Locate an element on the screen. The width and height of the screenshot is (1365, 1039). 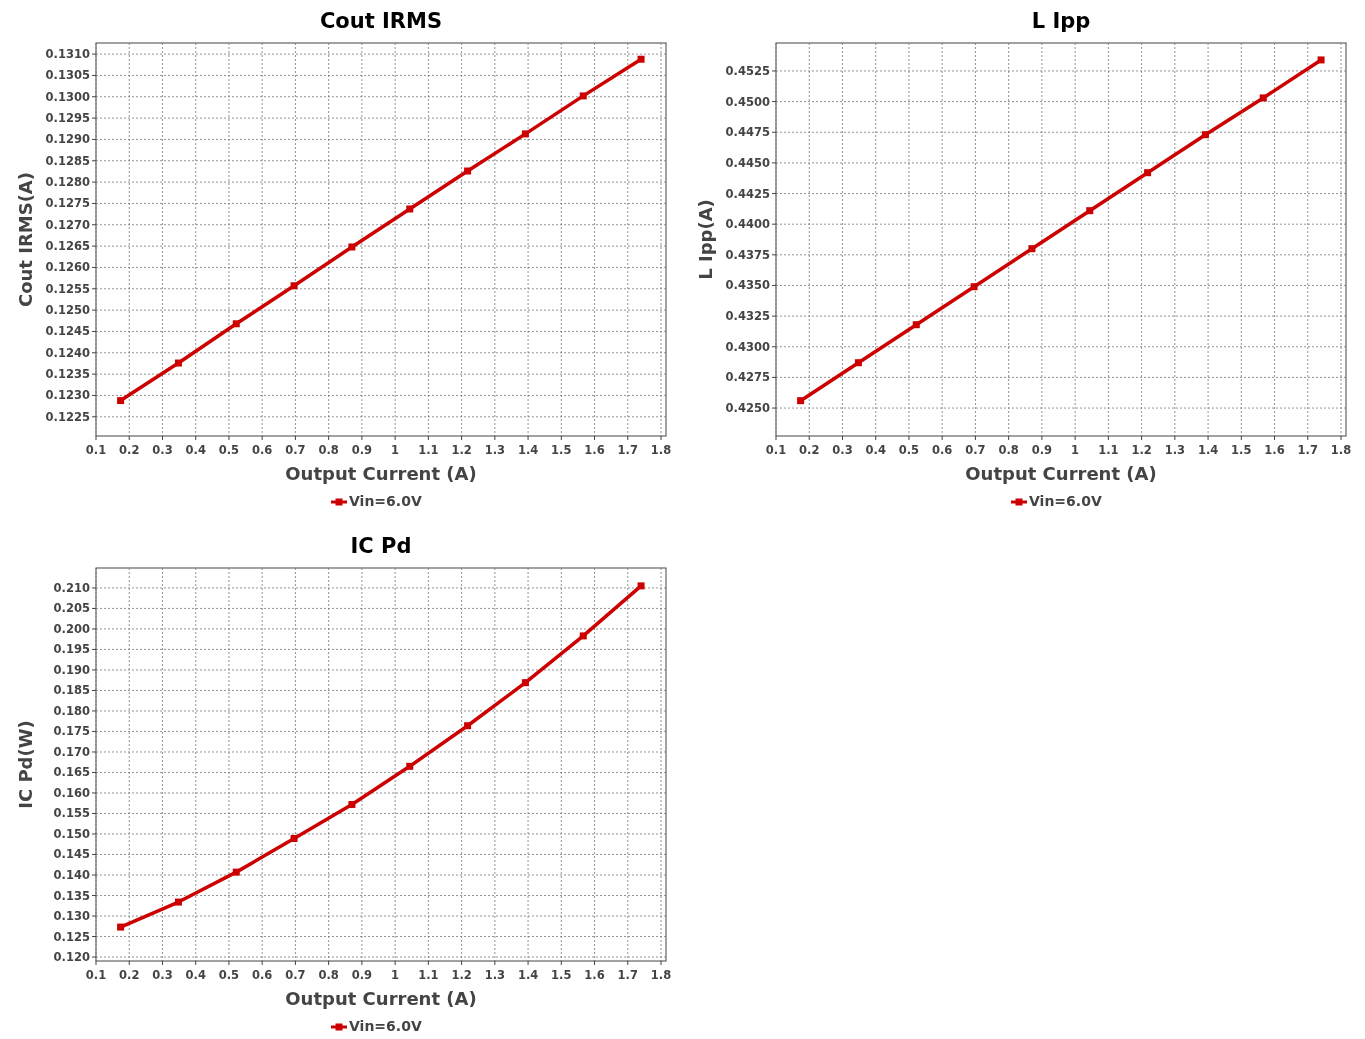
y-tick-label: 0.200 is located at coordinates (71, 628).